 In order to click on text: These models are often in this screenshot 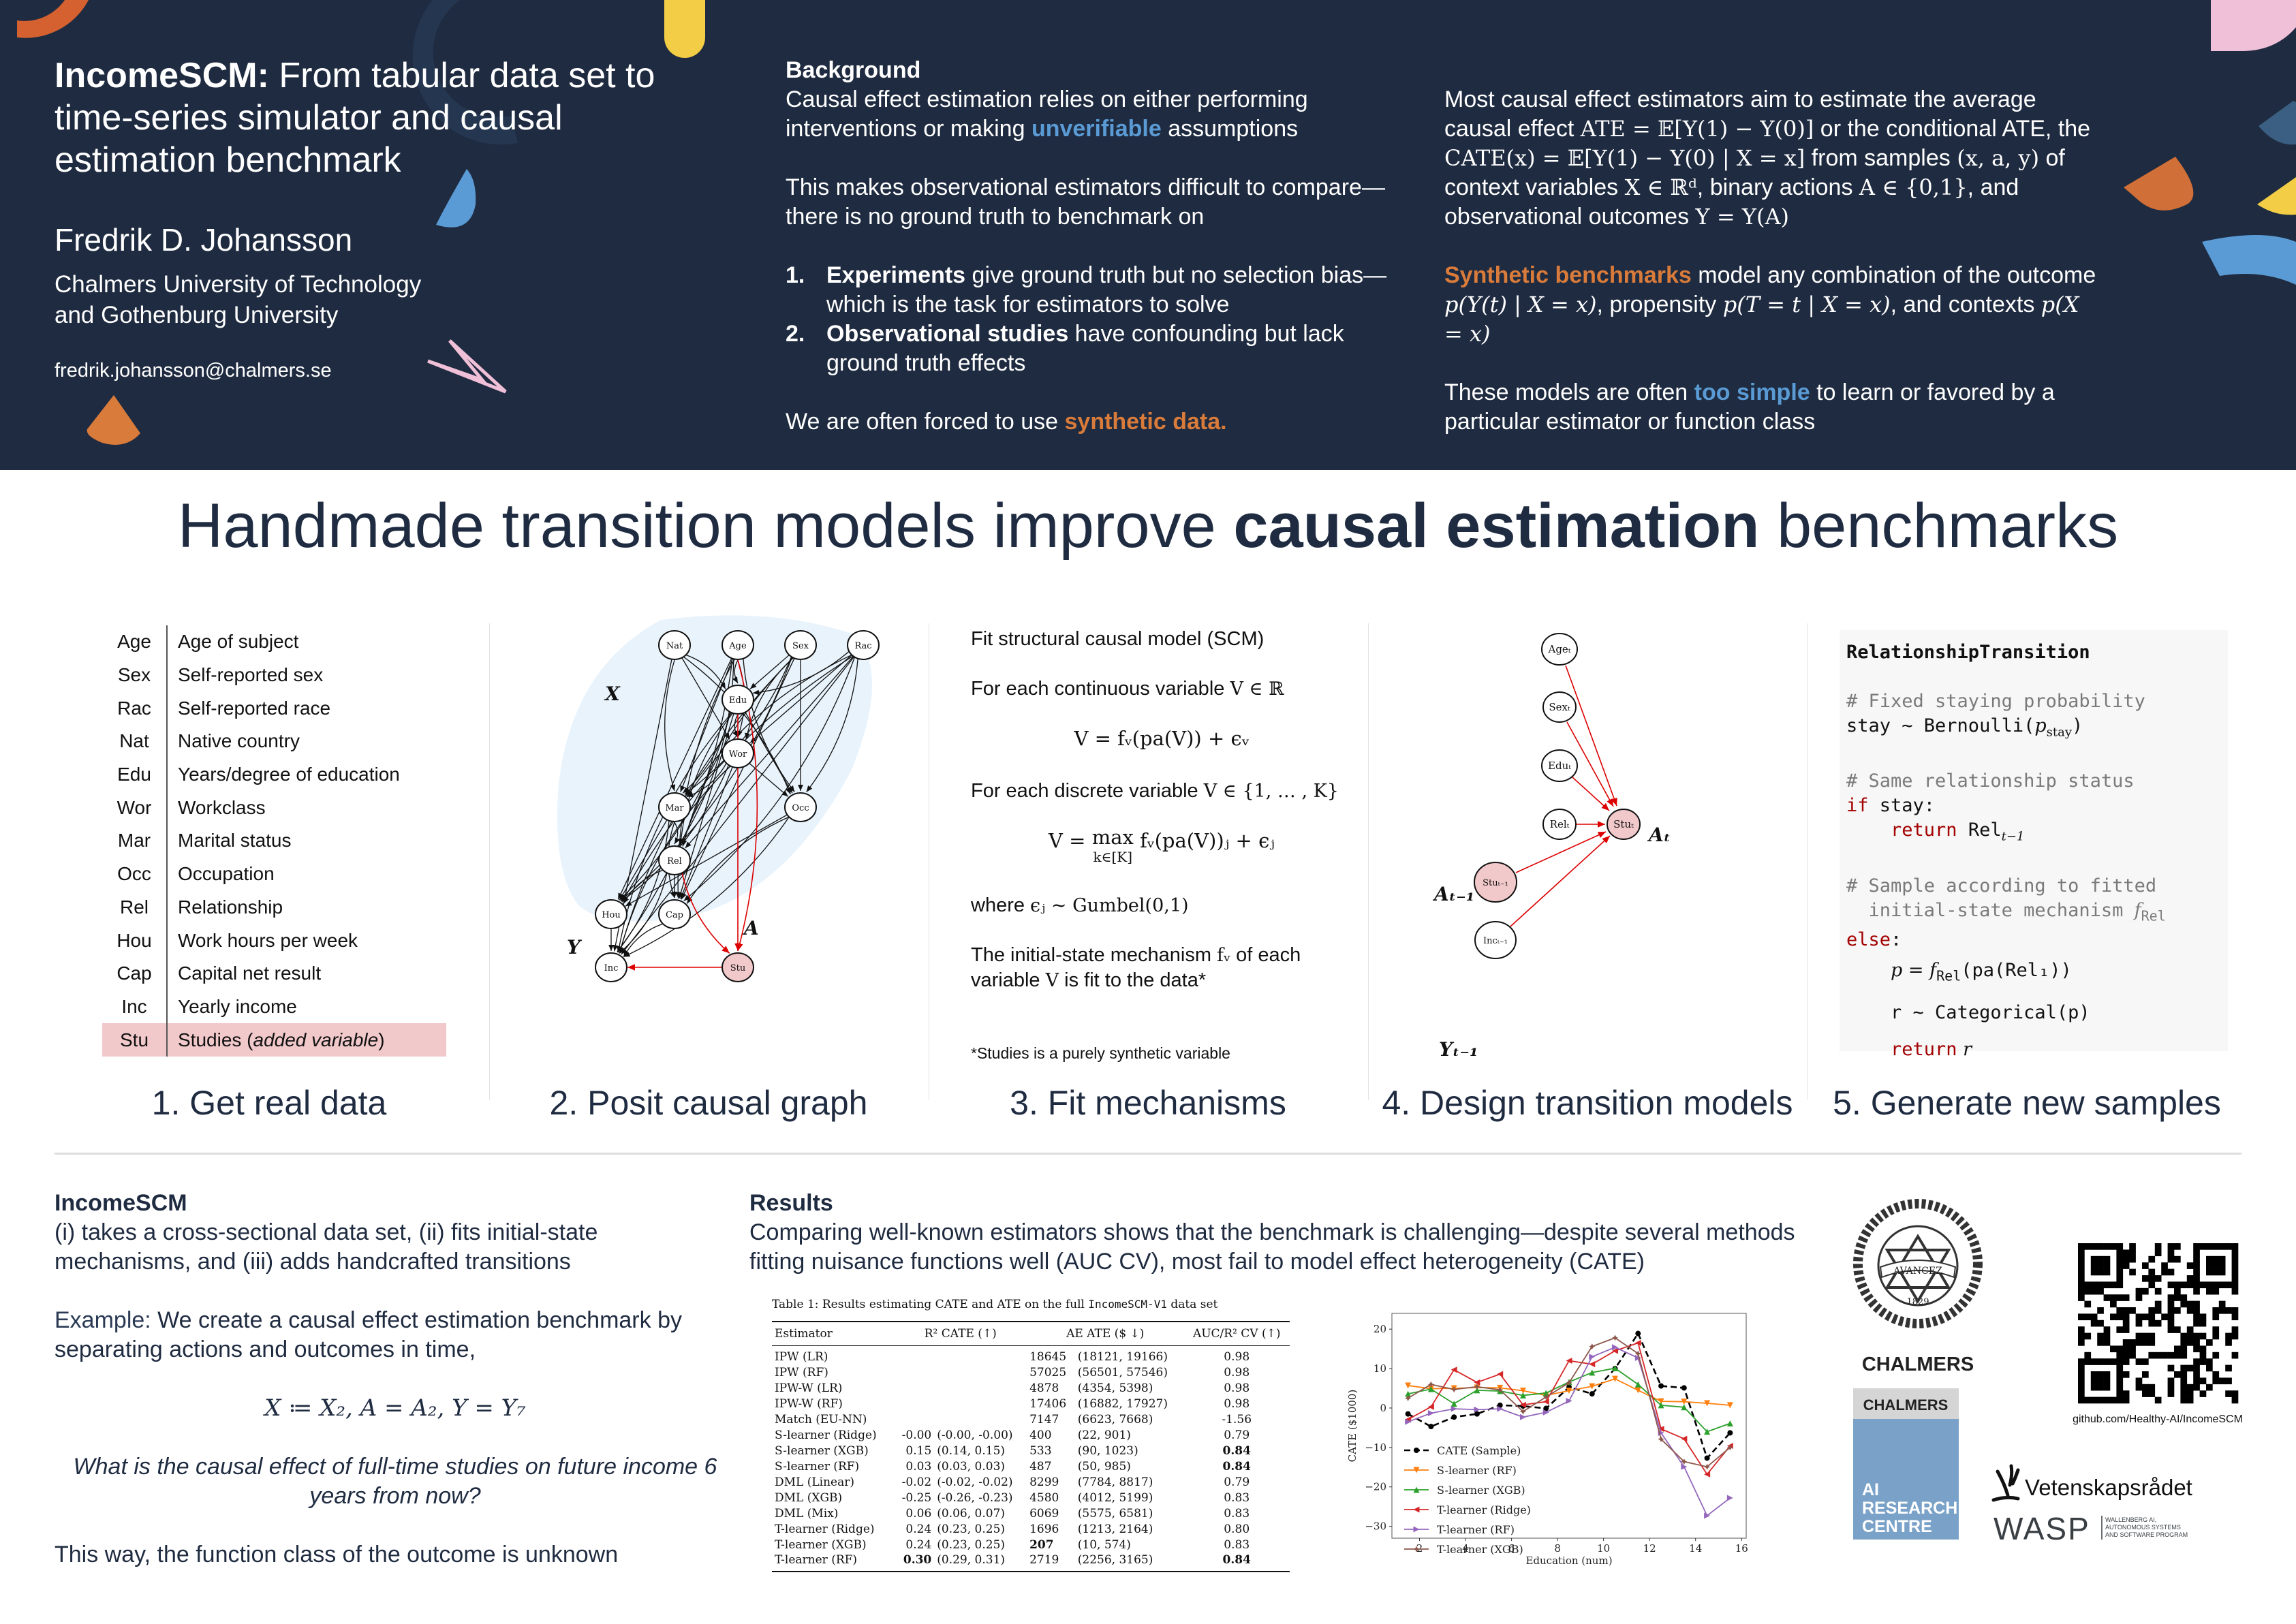, I will do `click(1569, 392)`.